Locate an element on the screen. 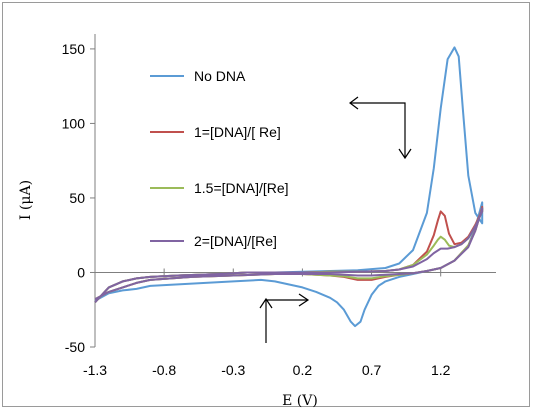  x-tick-label: -1.3 is located at coordinates (95, 370).